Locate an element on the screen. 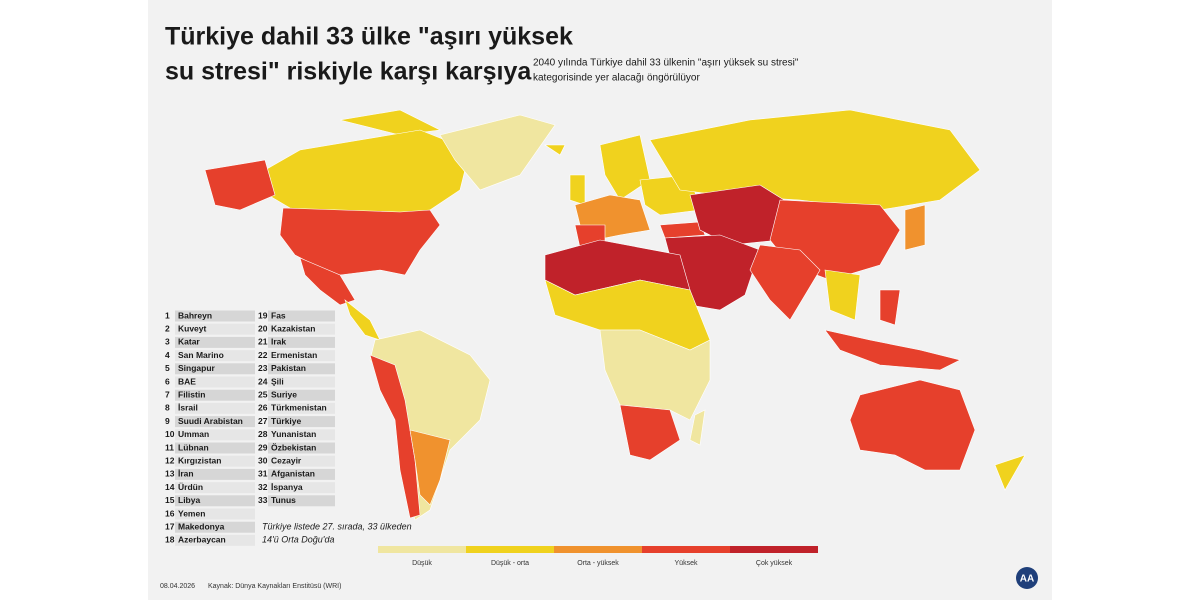 This screenshot has width=1200, height=600. rank: 29 is located at coordinates (263, 447).